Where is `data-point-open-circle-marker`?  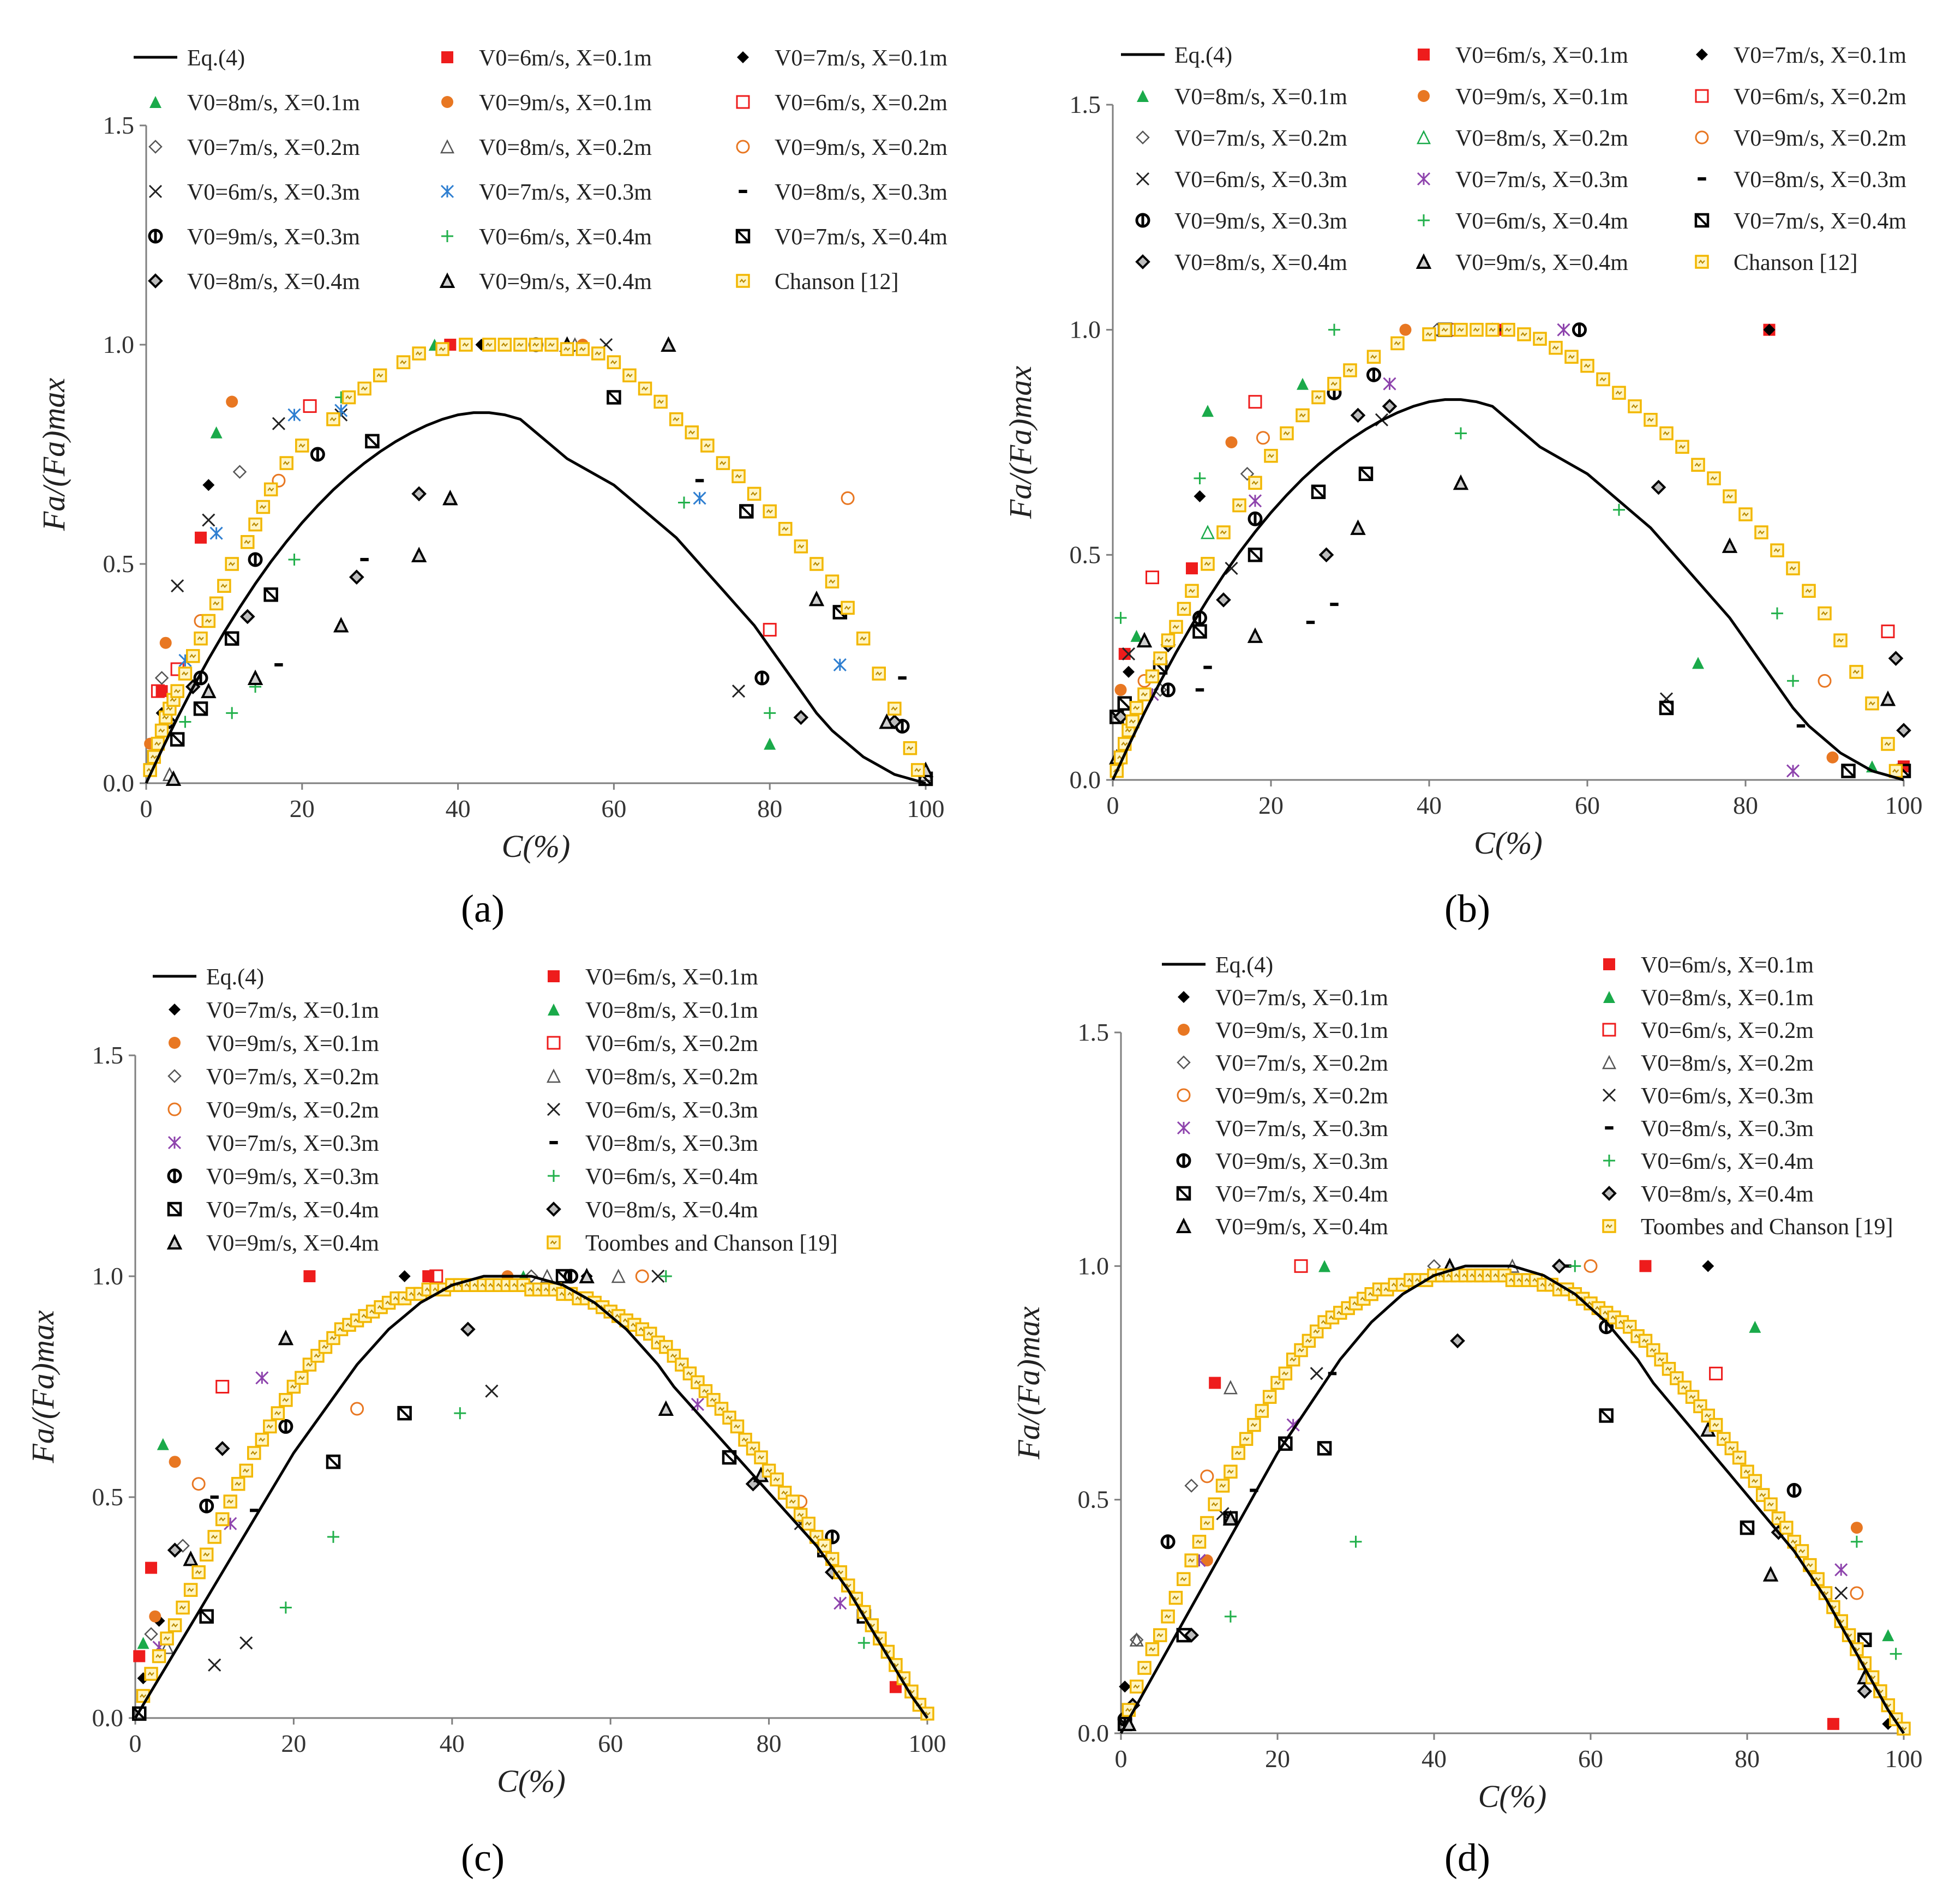 data-point-open-circle-marker is located at coordinates (357, 1409).